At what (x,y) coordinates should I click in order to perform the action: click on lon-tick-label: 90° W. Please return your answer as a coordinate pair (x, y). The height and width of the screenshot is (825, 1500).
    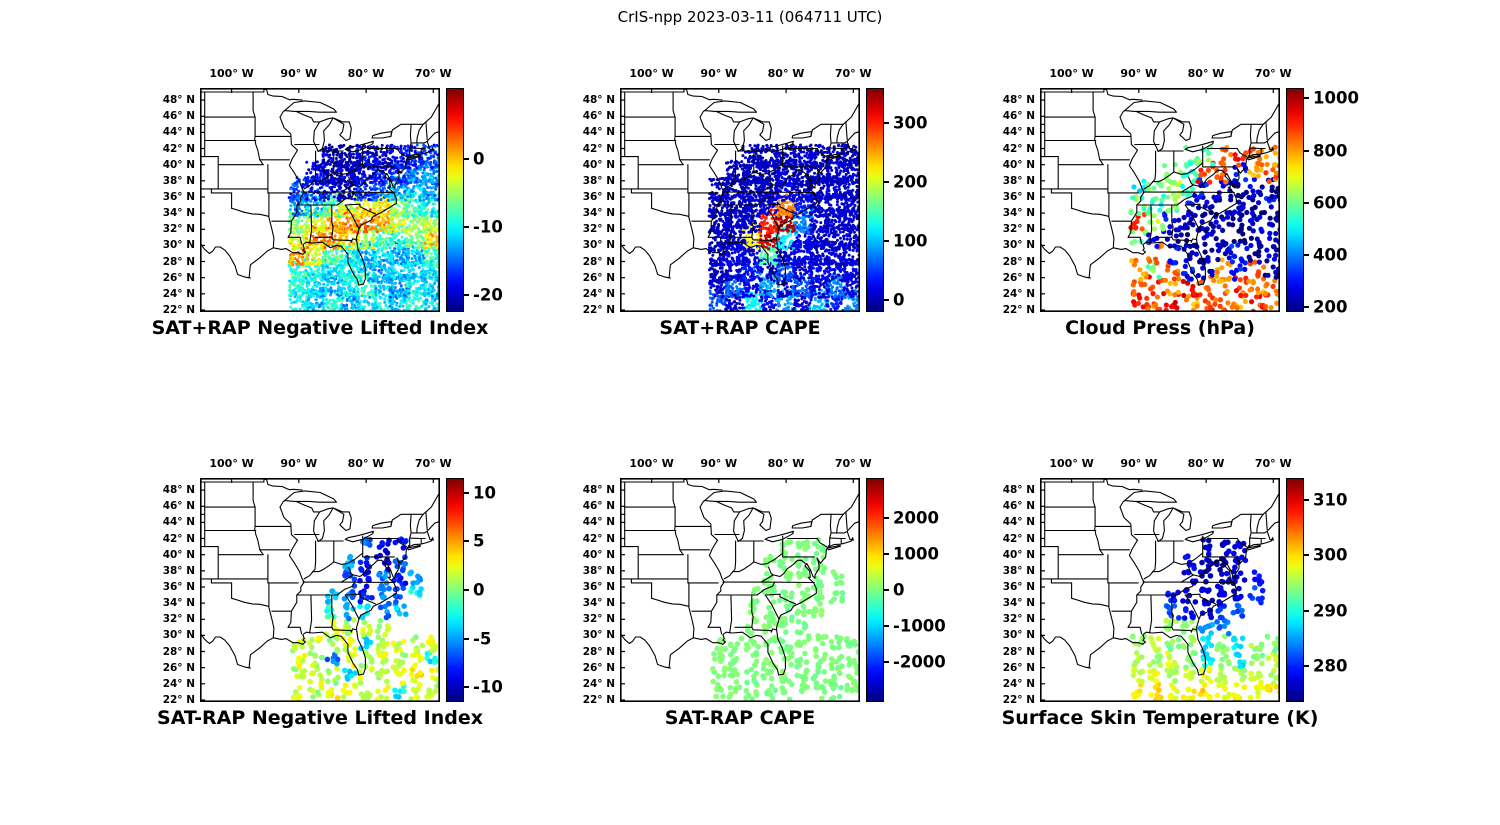
    Looking at the image, I should click on (299, 463).